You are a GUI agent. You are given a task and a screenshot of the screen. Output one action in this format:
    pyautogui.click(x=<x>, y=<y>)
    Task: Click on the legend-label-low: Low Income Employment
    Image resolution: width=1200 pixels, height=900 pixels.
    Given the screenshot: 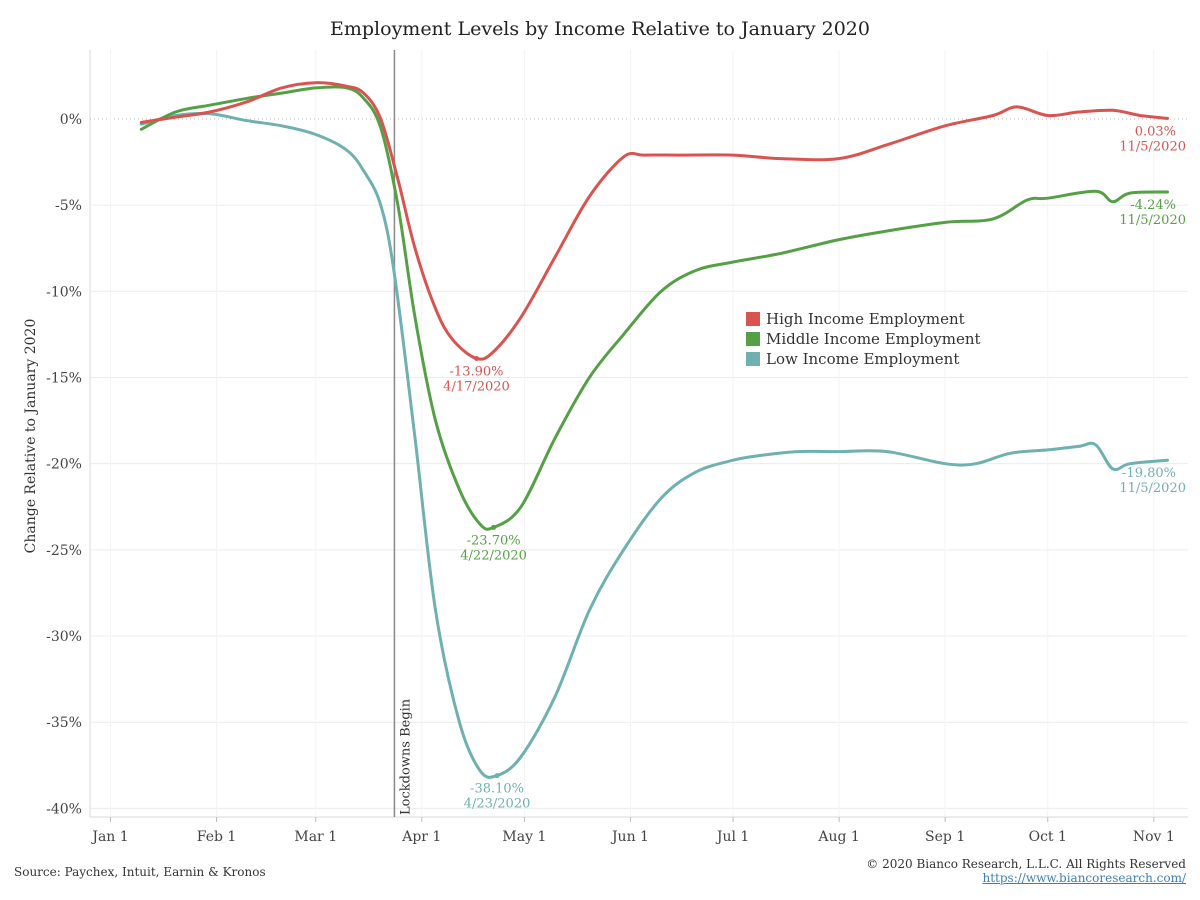 What is the action you would take?
    pyautogui.click(x=863, y=359)
    